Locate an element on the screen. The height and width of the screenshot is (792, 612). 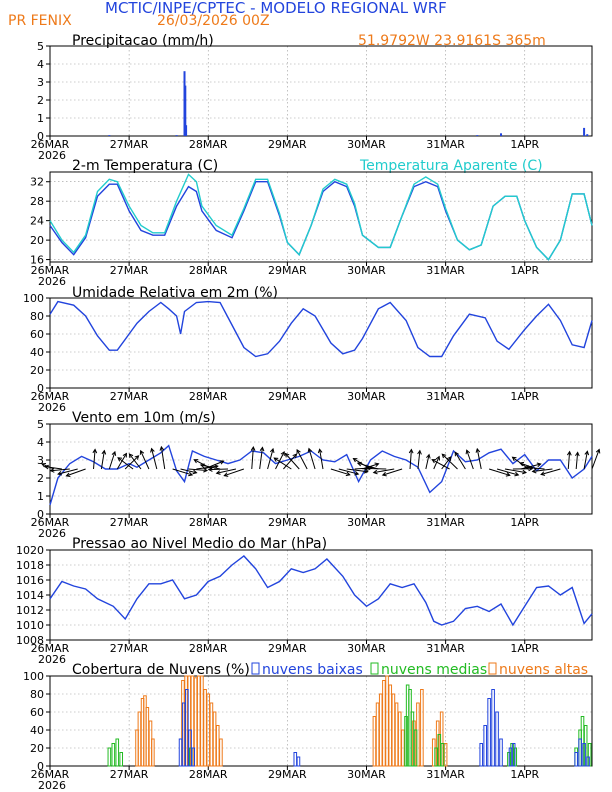
clouds-frame is located at coordinates (321, 721).